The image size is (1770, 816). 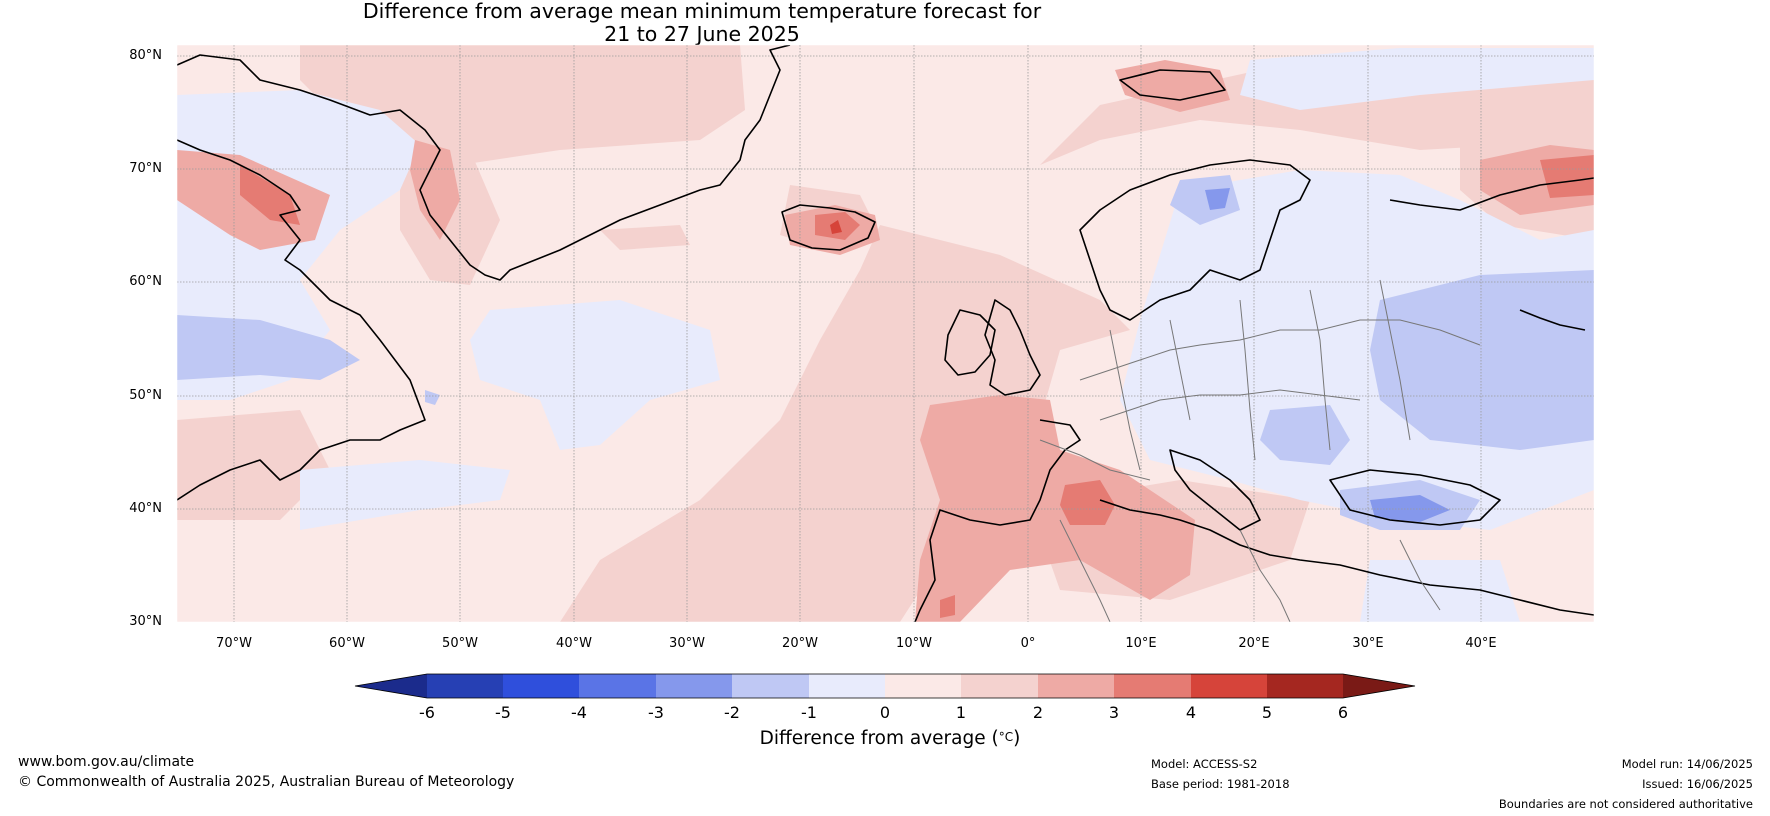 I want to click on lon-label-10w: 10°W, so click(x=914, y=643).